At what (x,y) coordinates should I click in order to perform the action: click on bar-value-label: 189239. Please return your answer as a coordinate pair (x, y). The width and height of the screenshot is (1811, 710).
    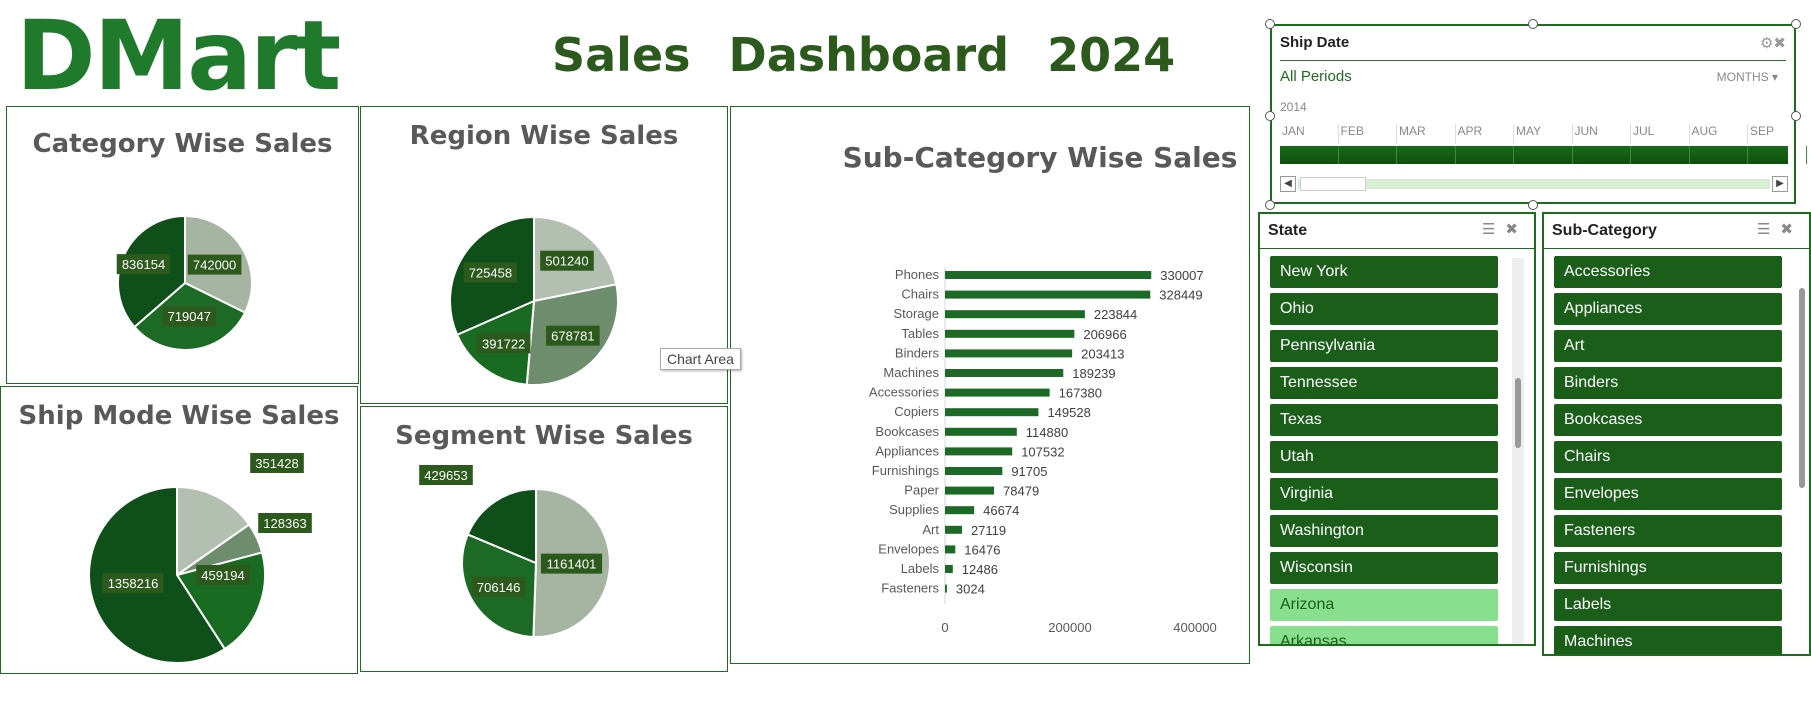
    Looking at the image, I should click on (1093, 373).